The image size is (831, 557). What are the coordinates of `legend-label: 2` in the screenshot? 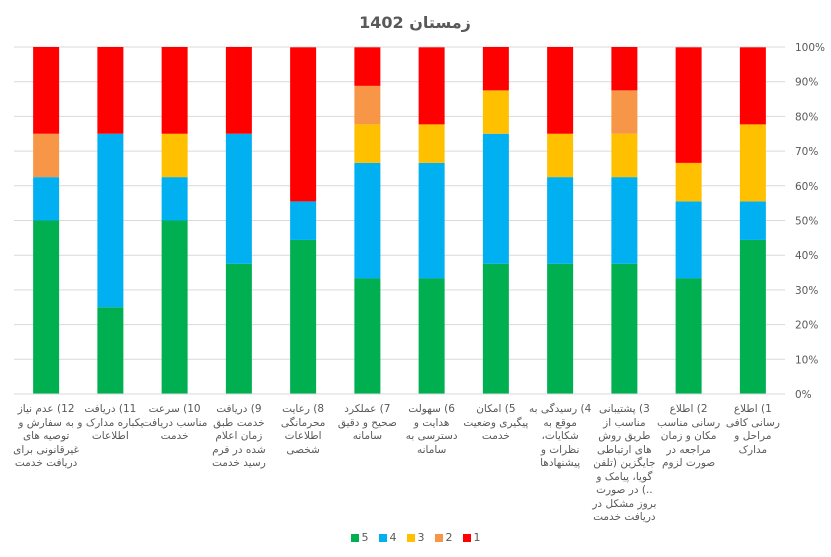 It's located at (449, 537).